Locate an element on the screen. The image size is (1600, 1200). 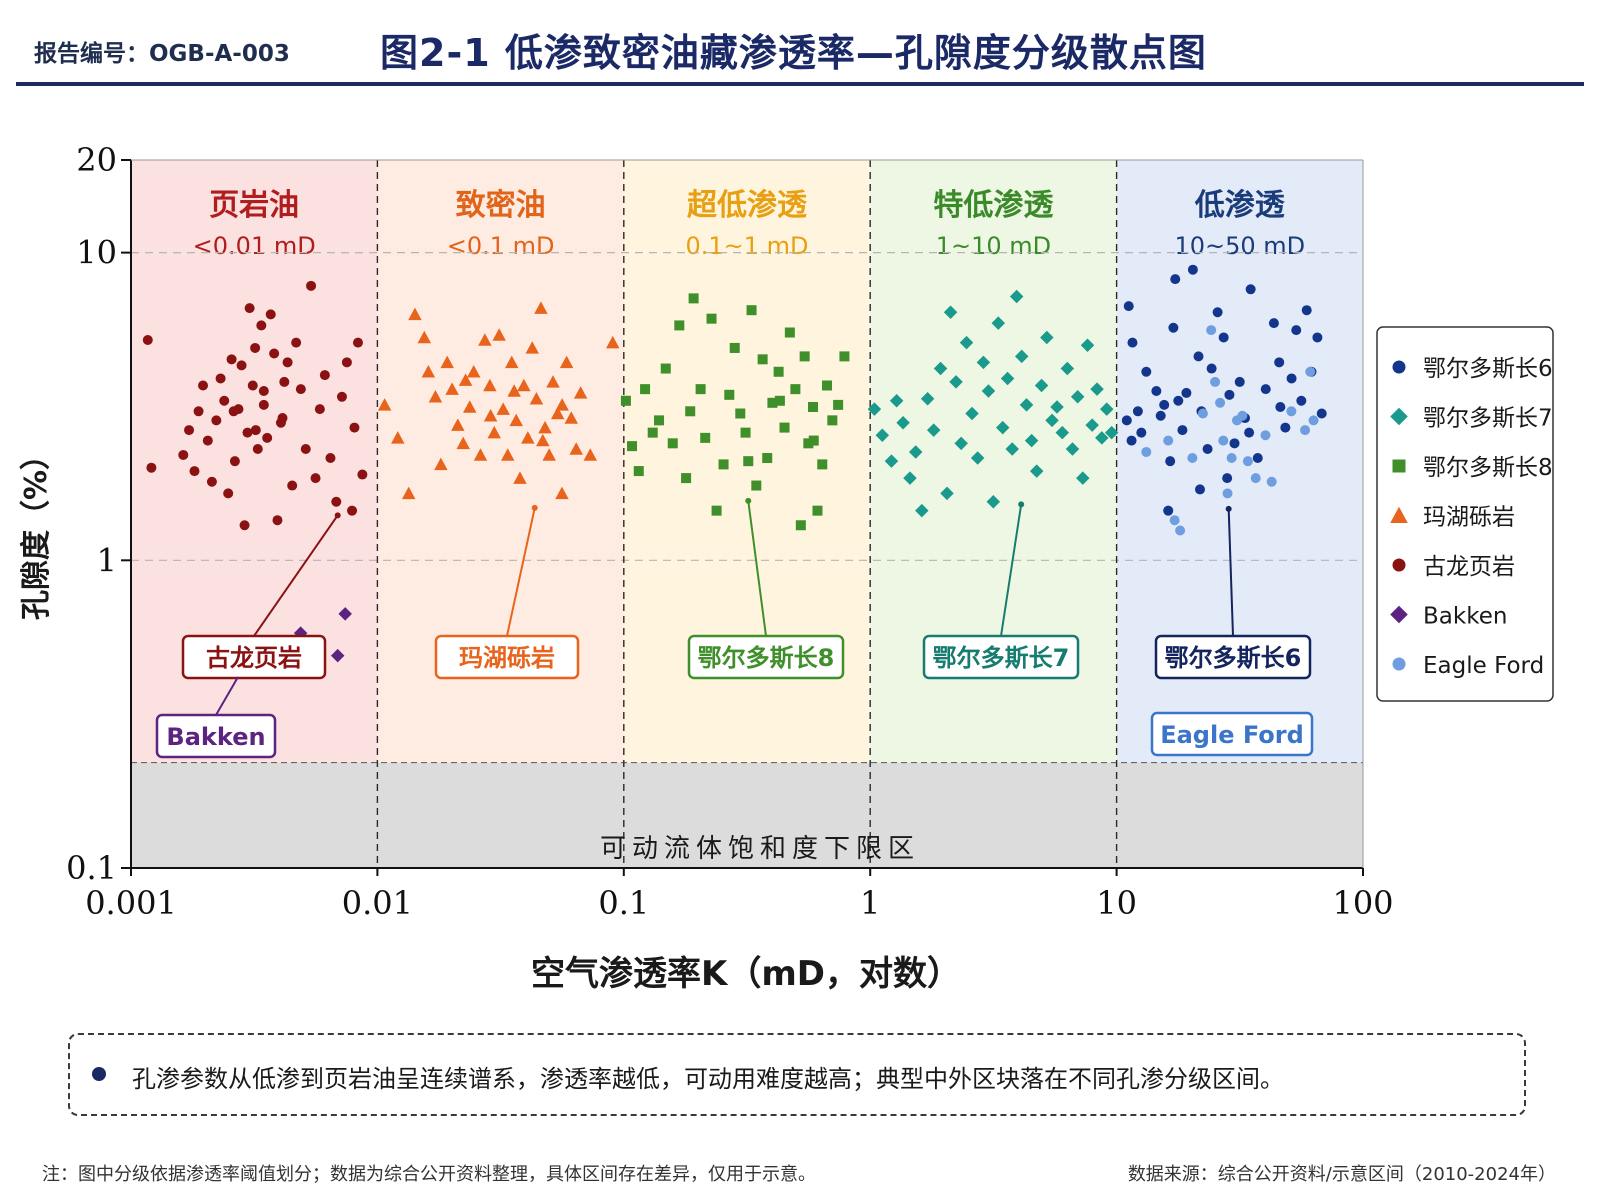
legend-marker is located at coordinates (1399, 416).